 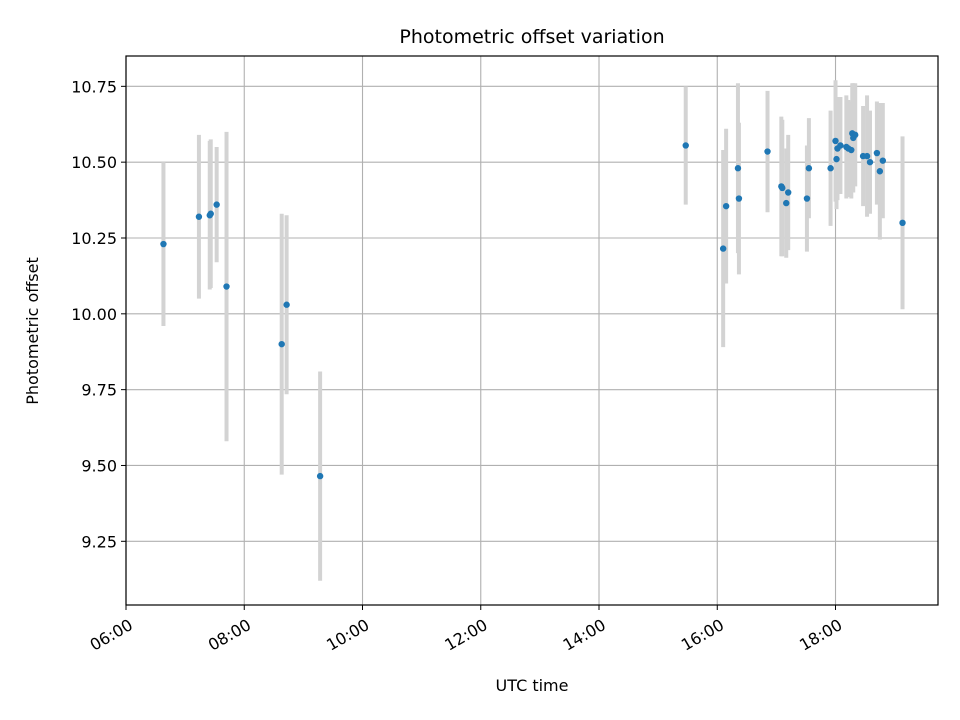 What do you see at coordinates (531, 37) in the screenshot?
I see `chart-title: Photometric offset variation` at bounding box center [531, 37].